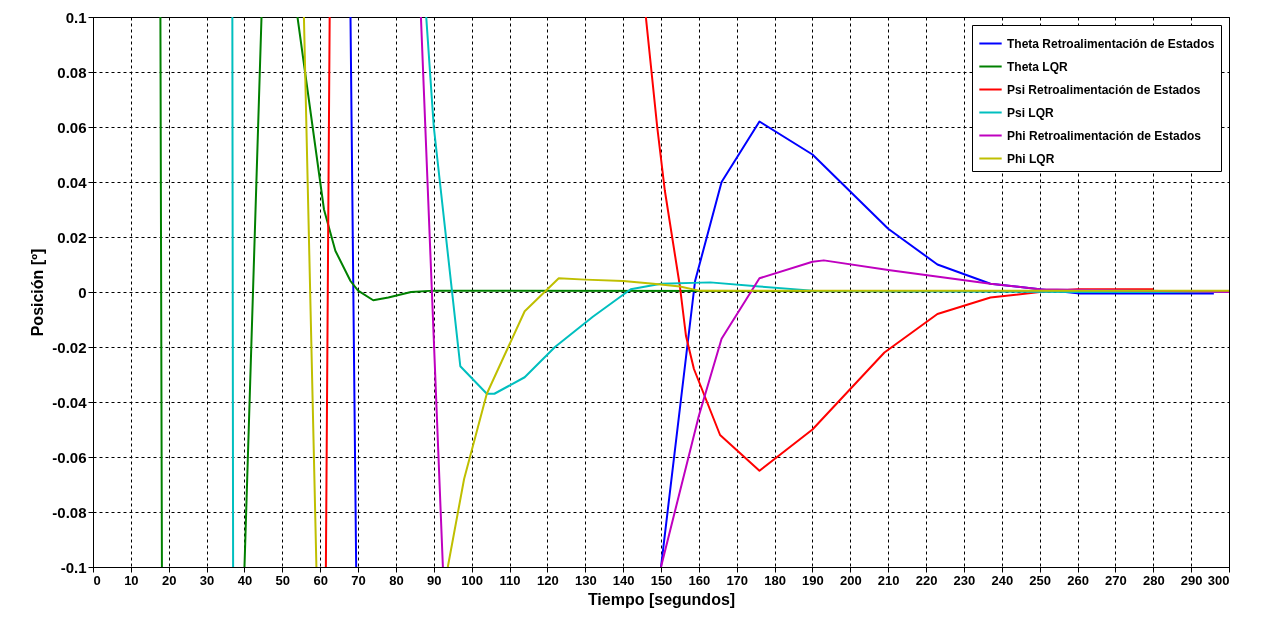 This screenshot has width=1262, height=619. What do you see at coordinates (548, 580) in the screenshot?
I see `x-tick-label: 120` at bounding box center [548, 580].